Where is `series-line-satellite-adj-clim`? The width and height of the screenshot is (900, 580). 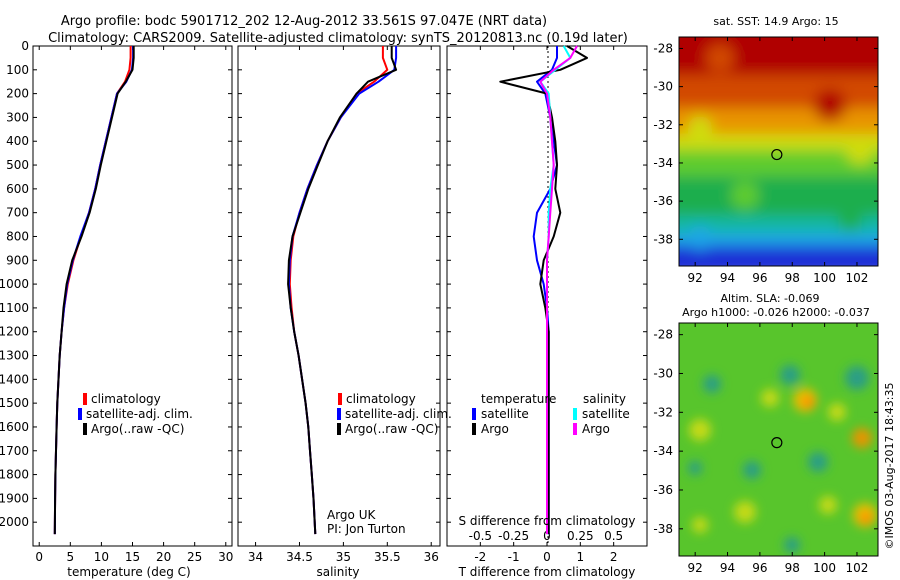 series-line-satellite-adj-clim is located at coordinates (342, 290).